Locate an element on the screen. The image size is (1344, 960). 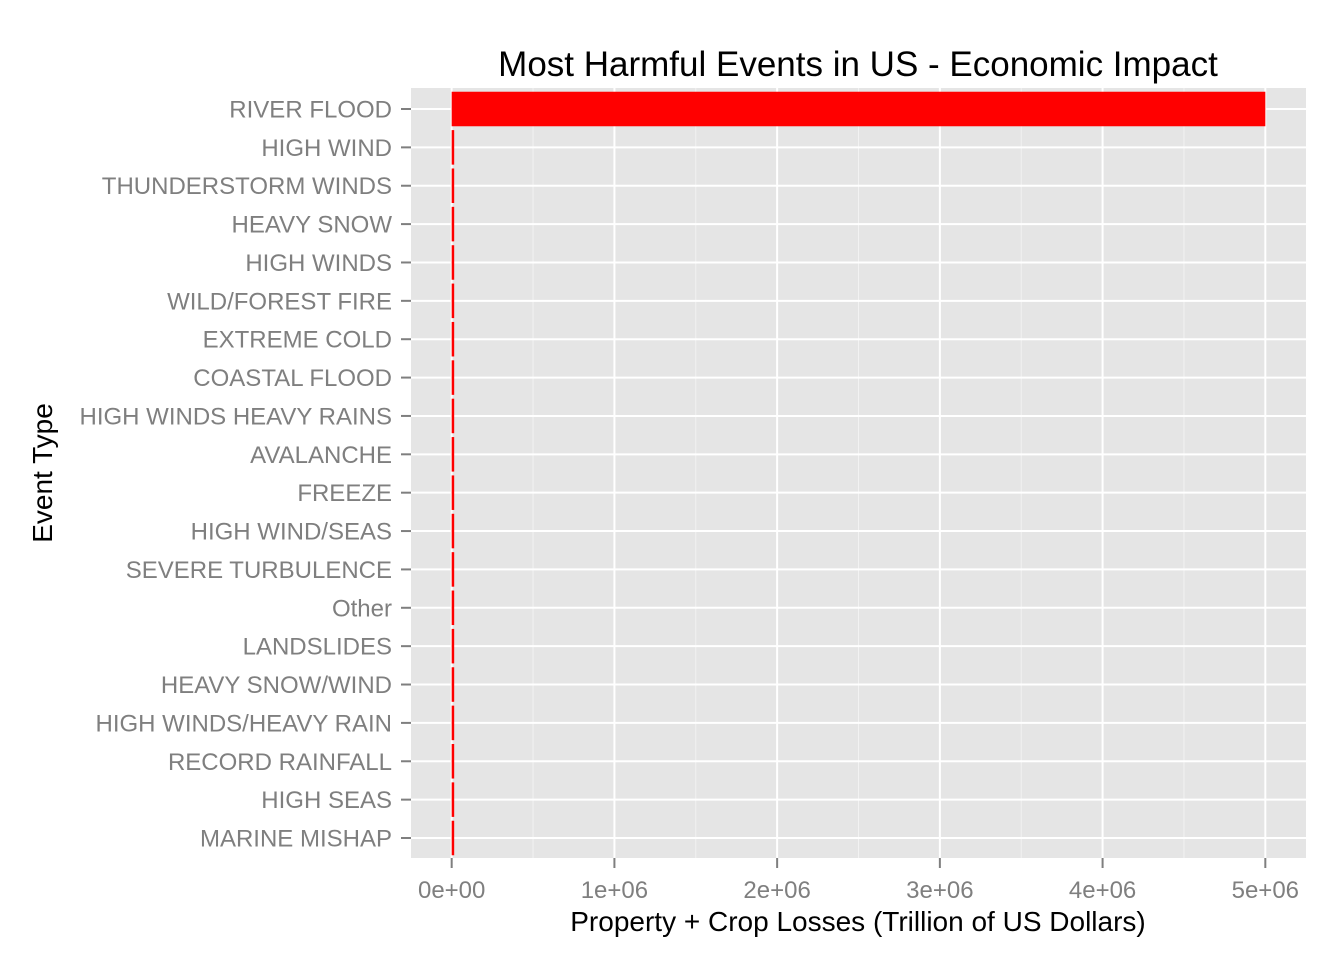
x-tick-label: 3e+06 is located at coordinates (939, 890).